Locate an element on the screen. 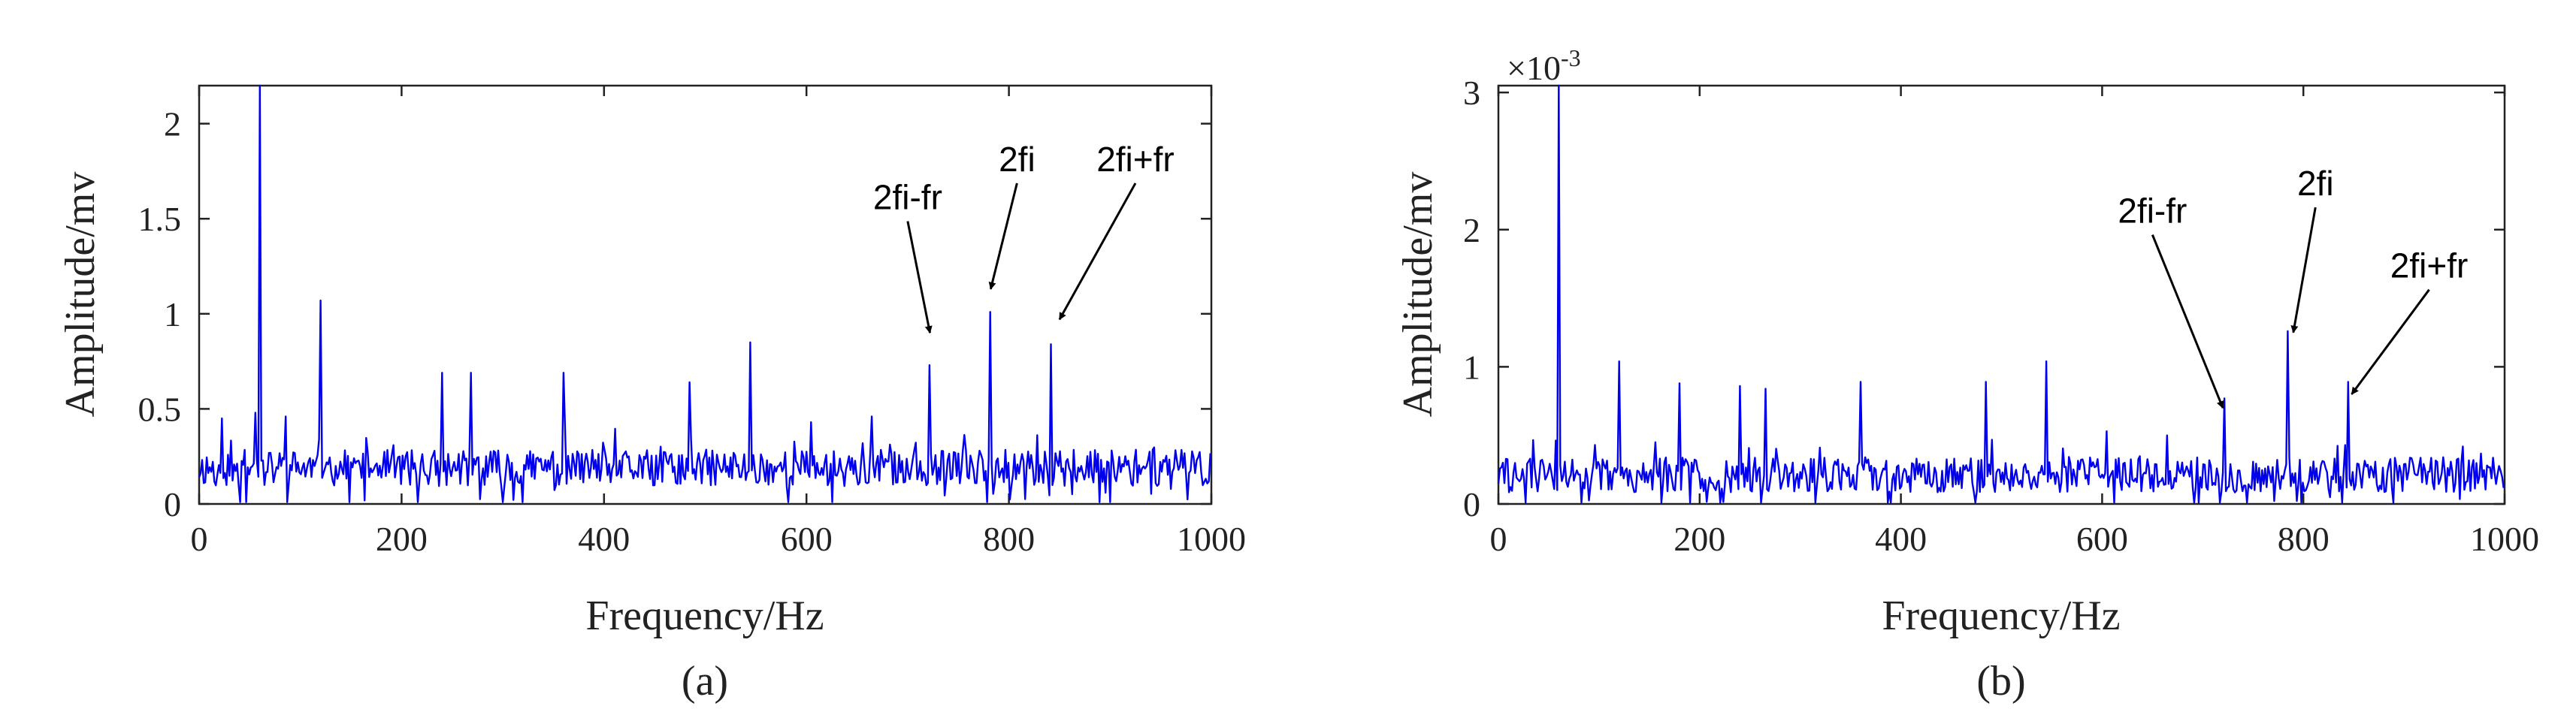  y-exponent-label: ×10⁻³ is located at coordinates (1544, 65).